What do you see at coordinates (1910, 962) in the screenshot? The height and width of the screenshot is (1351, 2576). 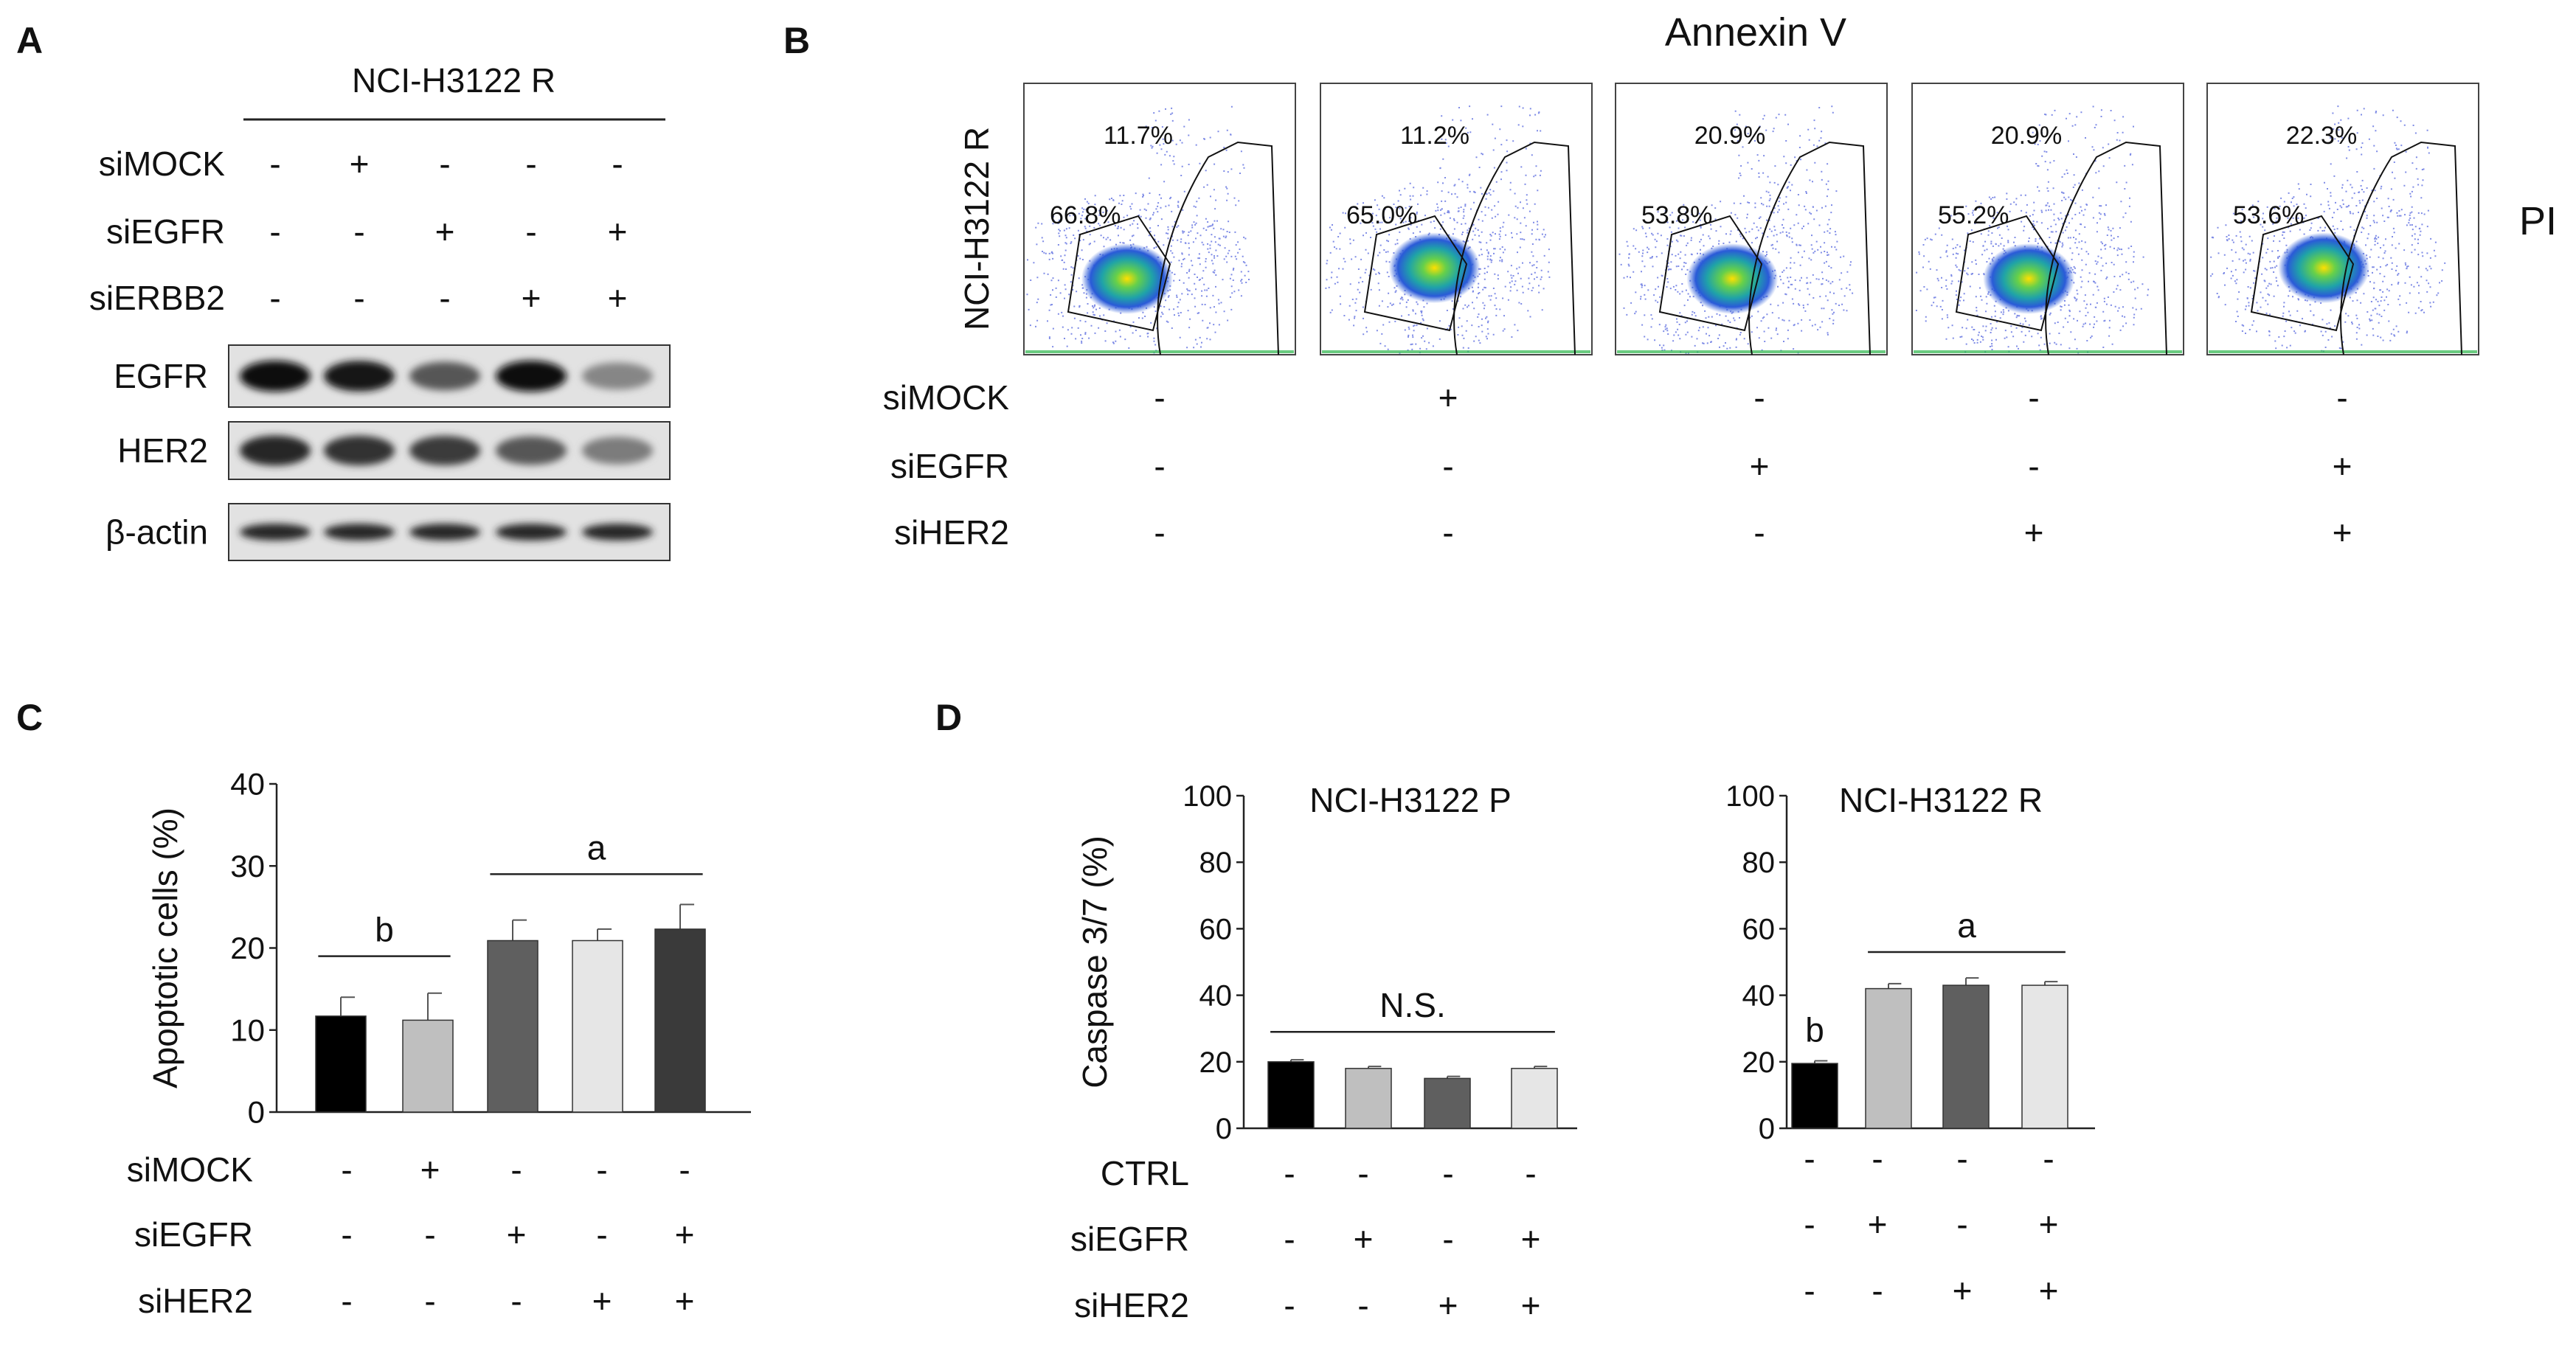 I see `chart-d2: 0 20 40 60 80 100 NCI-H3122 R a b` at bounding box center [1910, 962].